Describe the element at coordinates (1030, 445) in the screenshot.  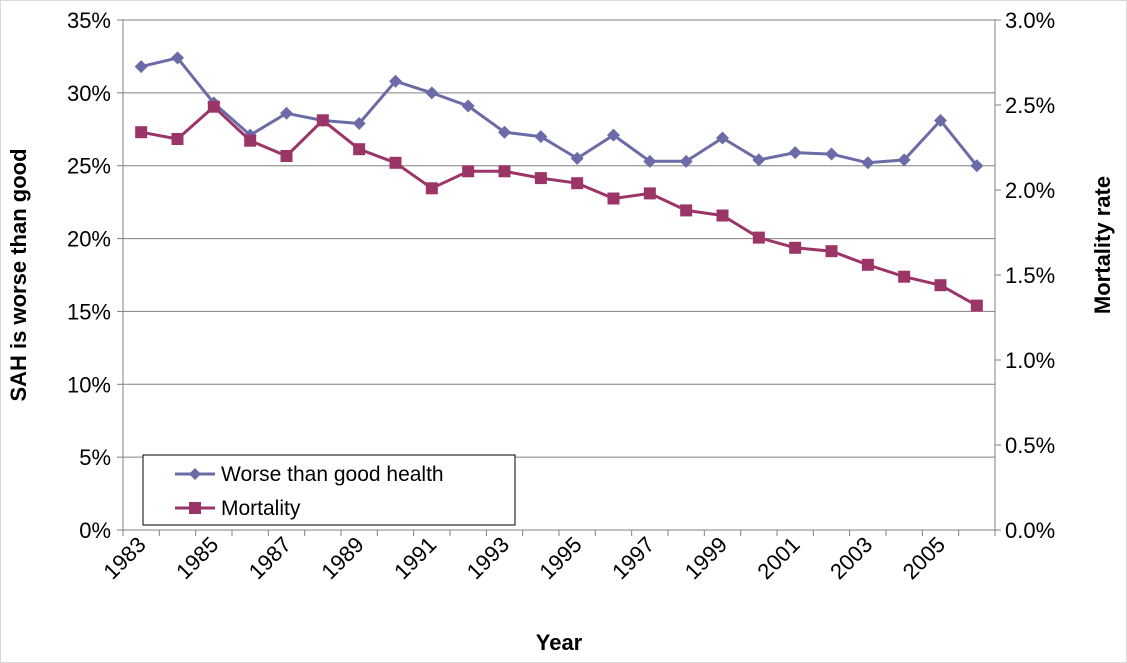
I see `right-tick-label: 0.5%` at that location.